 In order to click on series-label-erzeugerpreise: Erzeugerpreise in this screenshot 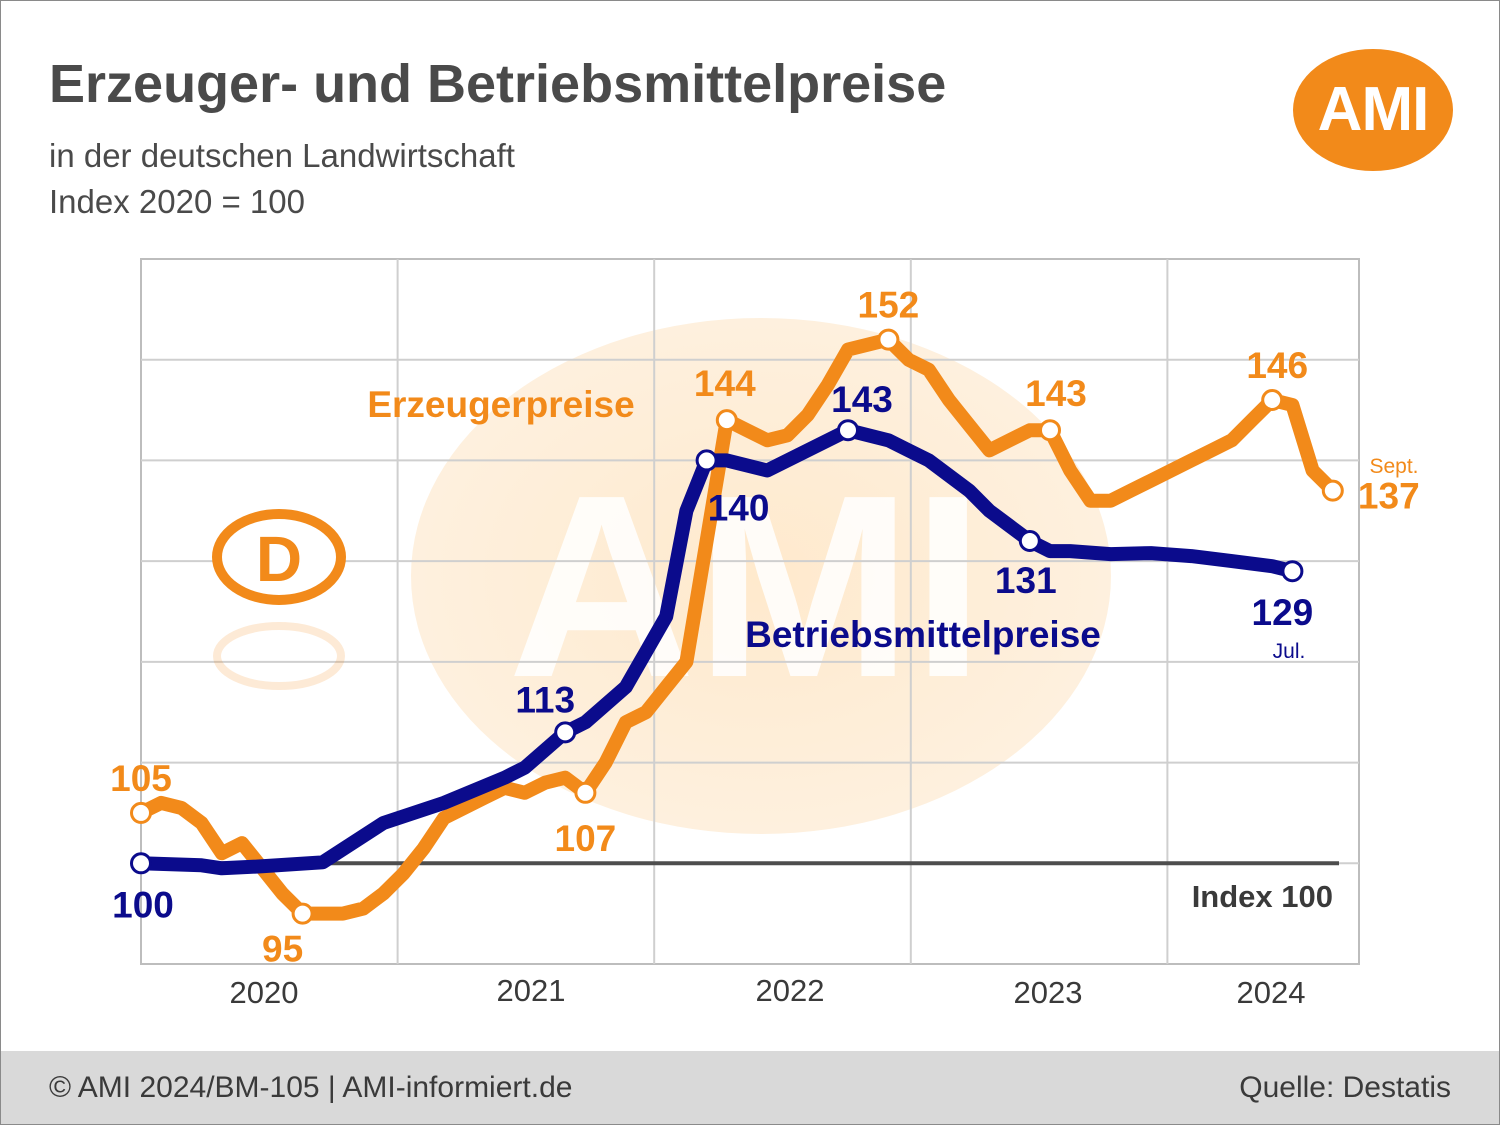, I will do `click(500, 404)`.